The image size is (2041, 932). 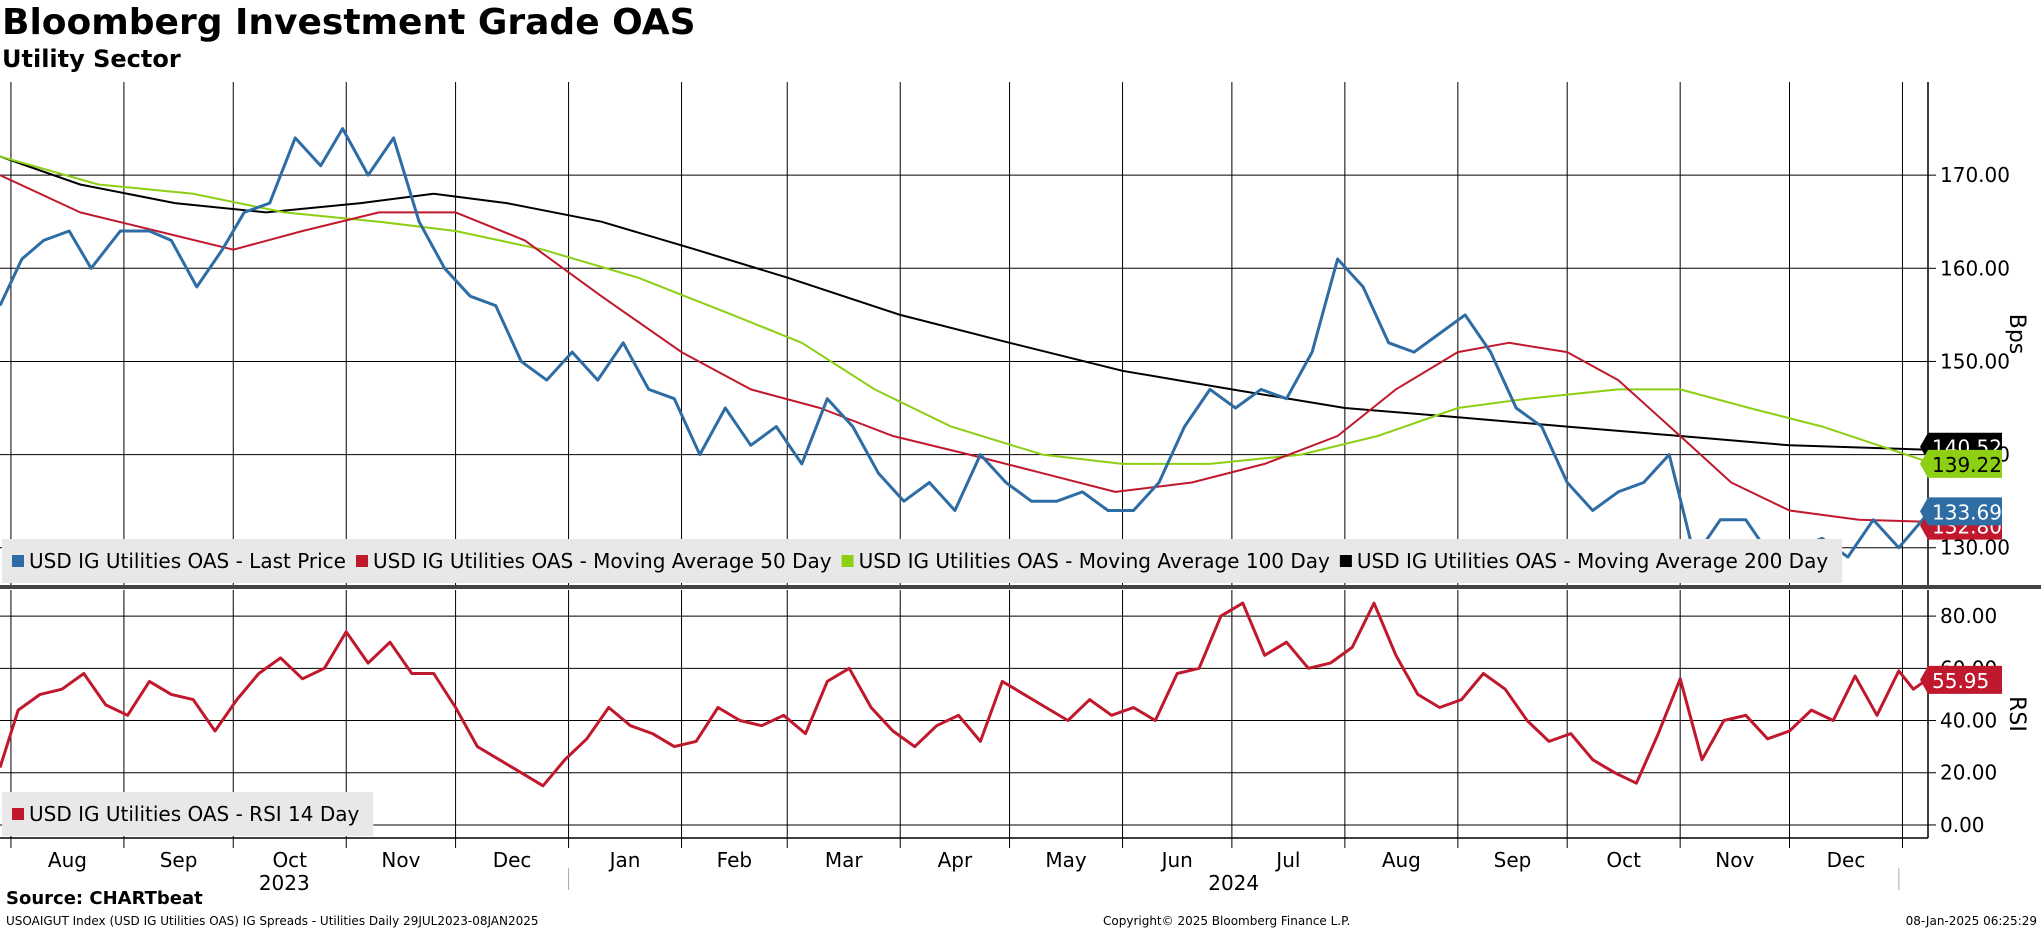 I want to click on x-year-label: 2023, so click(x=284, y=883).